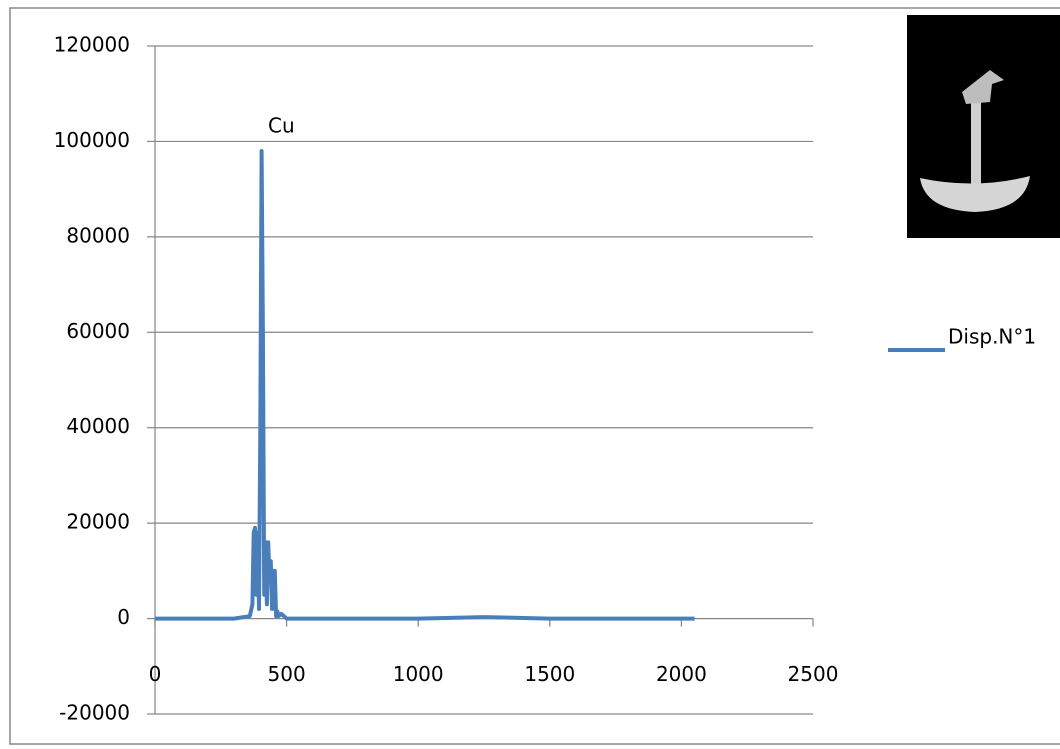 The width and height of the screenshot is (1060, 749). Describe the element at coordinates (92, 140) in the screenshot. I see `y-tick-label: 100000` at that location.